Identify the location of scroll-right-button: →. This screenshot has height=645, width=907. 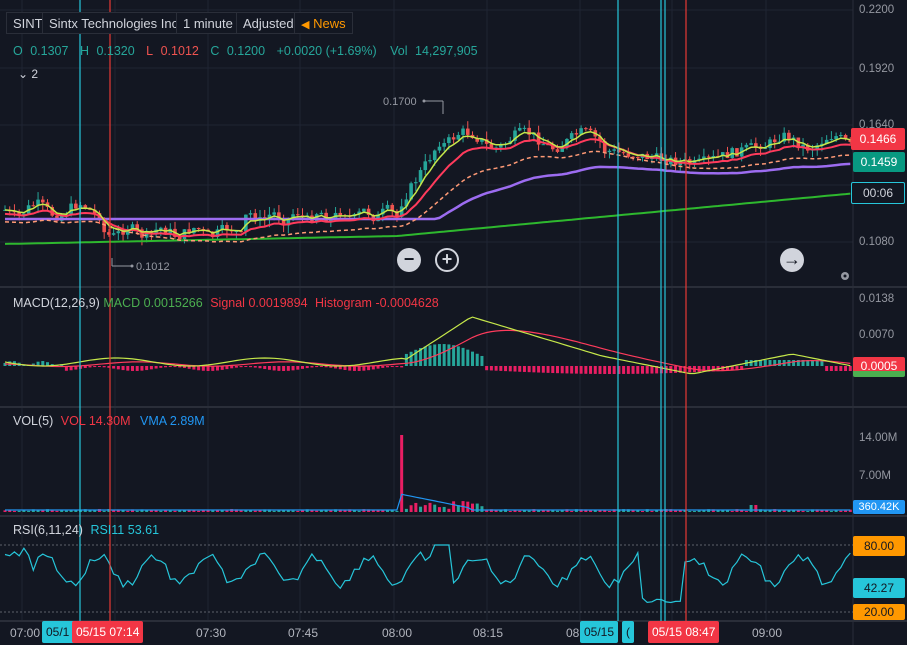
(792, 260).